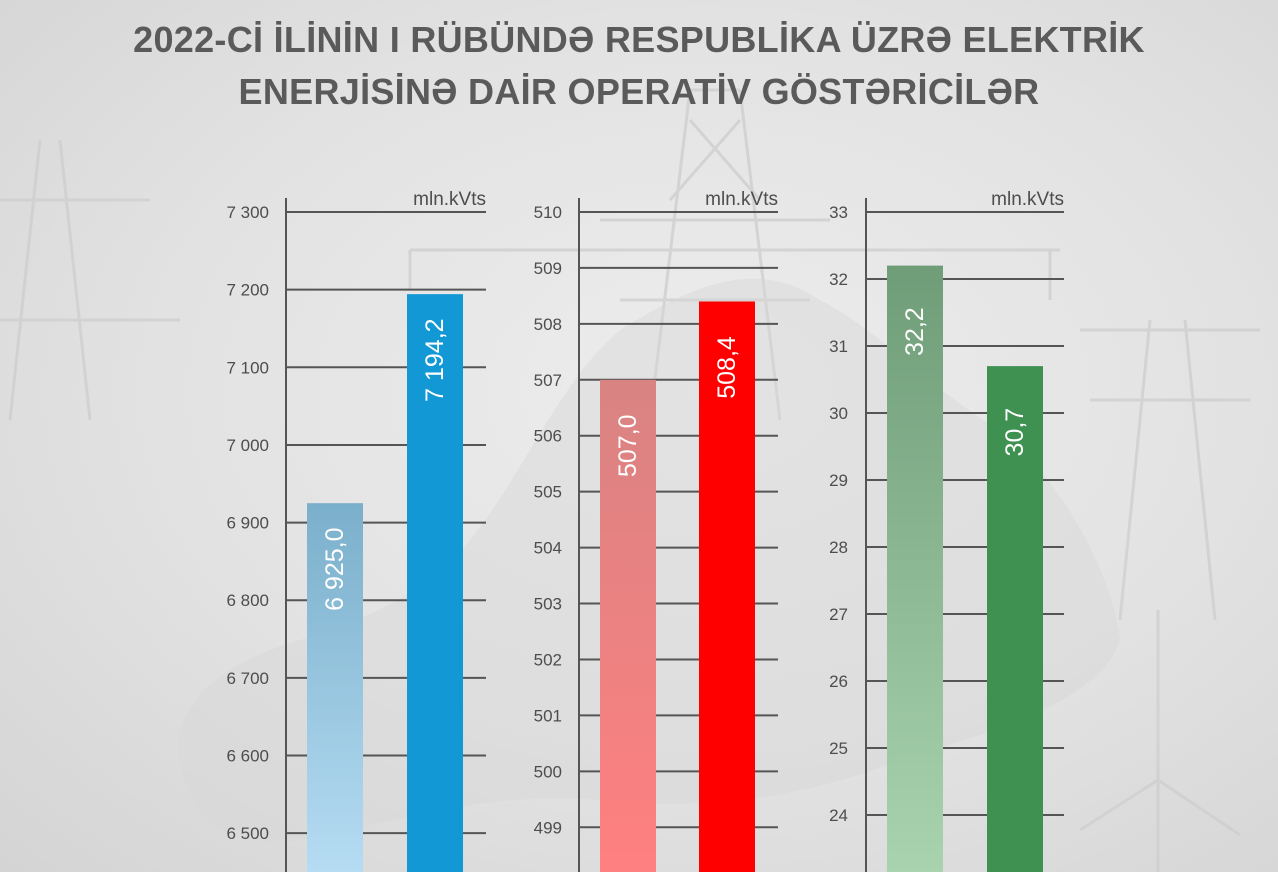 The height and width of the screenshot is (872, 1278). Describe the element at coordinates (247, 367) in the screenshot. I see `y-tick-label: 7 100` at that location.